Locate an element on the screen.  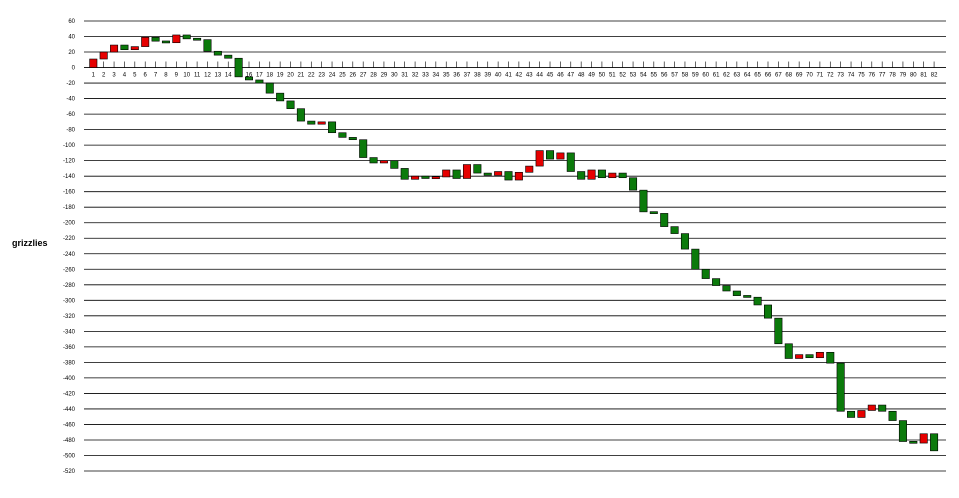
x-tick-label: 33 is located at coordinates (425, 76).